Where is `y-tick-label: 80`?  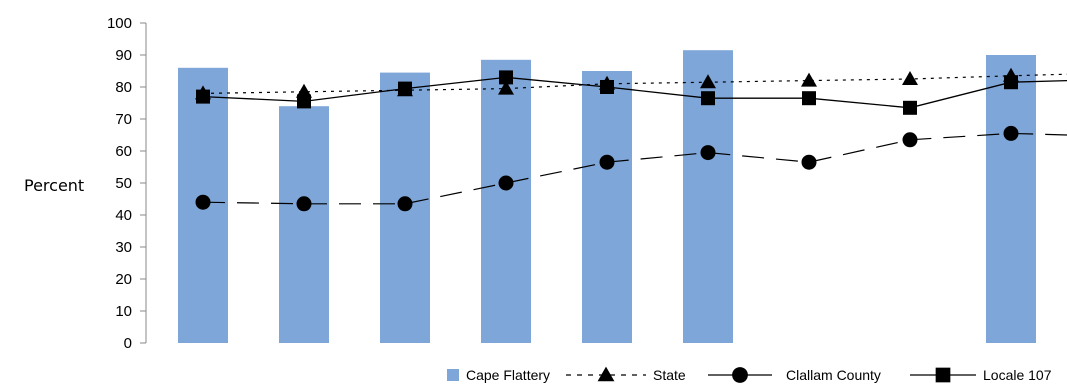
y-tick-label: 80 is located at coordinates (123, 87).